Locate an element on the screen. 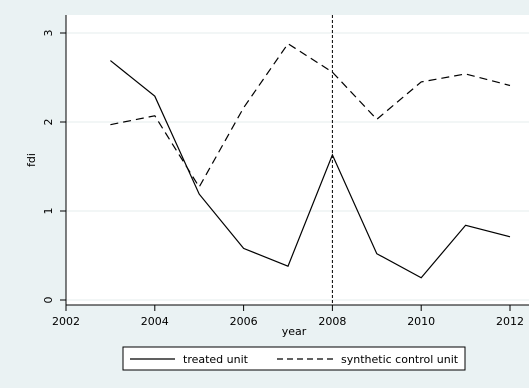  y-tick-label: 0 is located at coordinates (48, 300).